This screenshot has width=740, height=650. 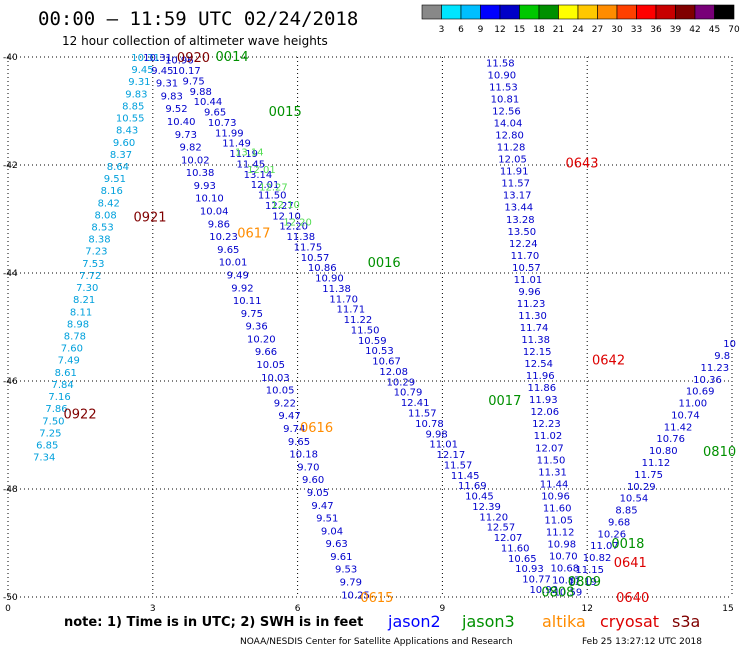 I want to click on wave-height-value: 10.92, so click(x=543, y=590).